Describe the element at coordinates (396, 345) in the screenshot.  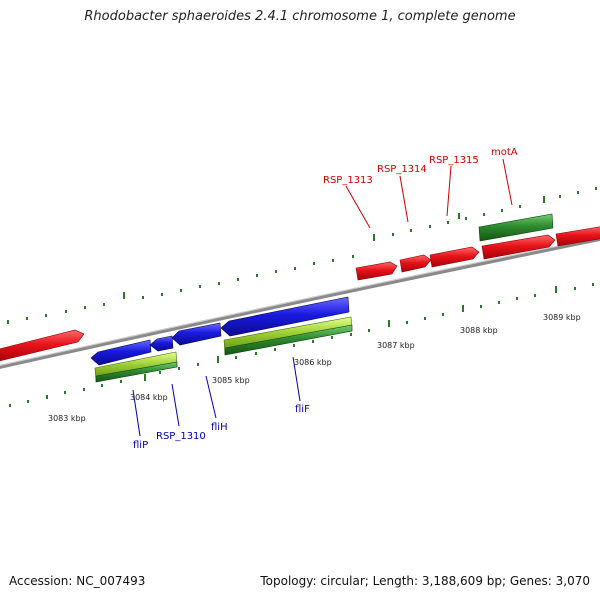
I see `scale-label-3087: 3087 kbp` at that location.